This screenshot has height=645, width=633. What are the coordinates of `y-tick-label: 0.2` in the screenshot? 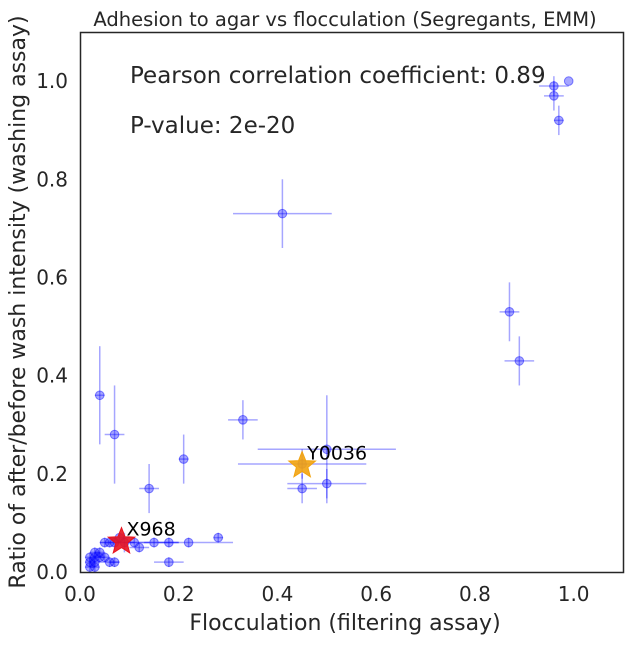 It's located at (52, 474).